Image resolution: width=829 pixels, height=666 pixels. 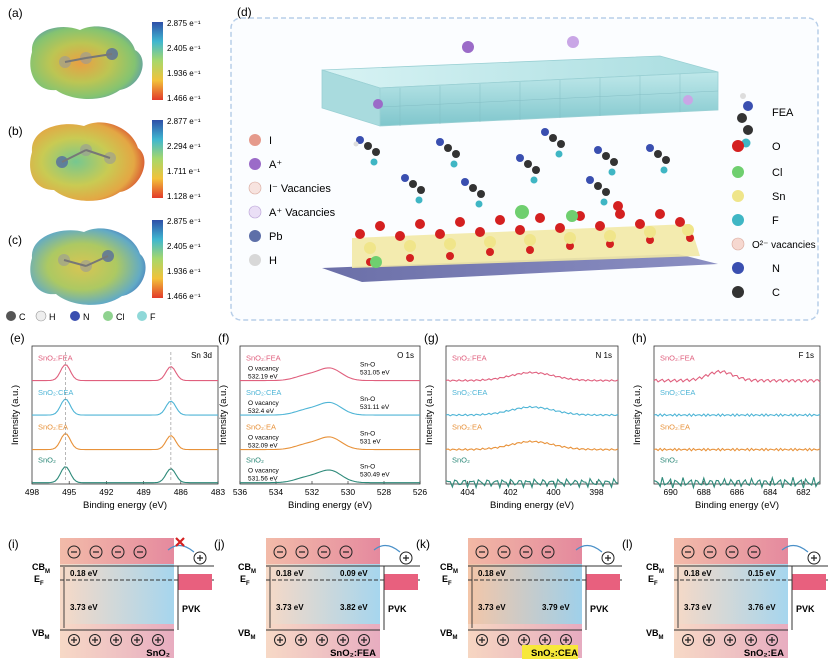 I want to click on sn-o-value: 530.49 eV, so click(x=375, y=475).